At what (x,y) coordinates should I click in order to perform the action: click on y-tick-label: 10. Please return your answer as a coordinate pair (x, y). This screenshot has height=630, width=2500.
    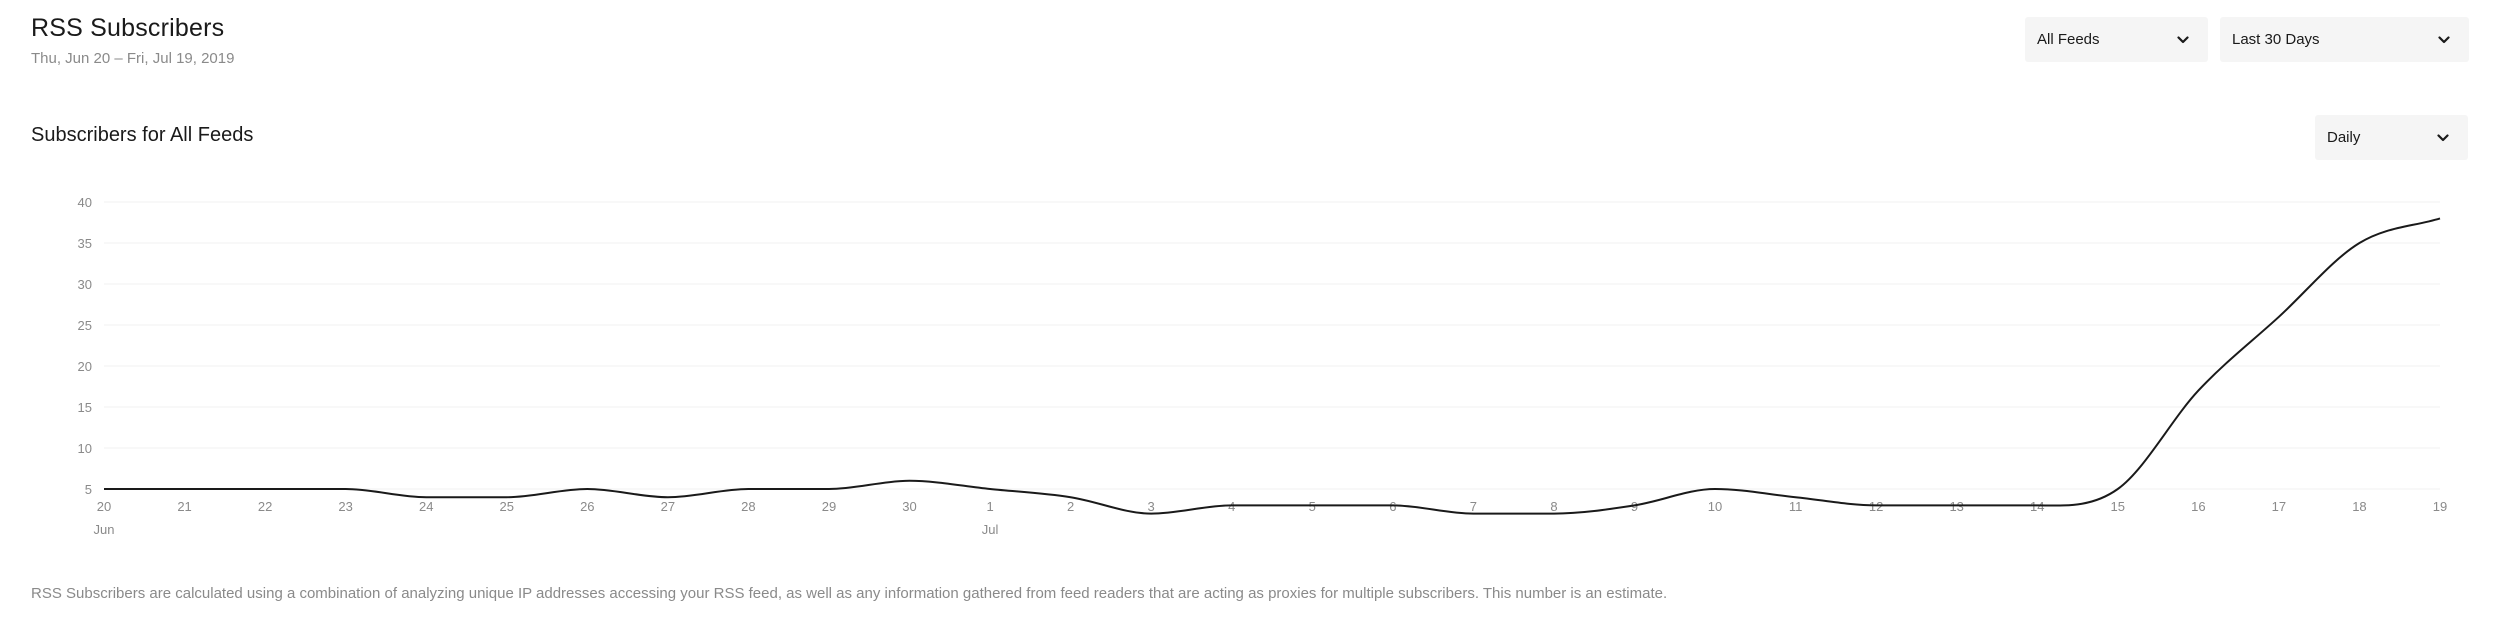
    Looking at the image, I should click on (85, 448).